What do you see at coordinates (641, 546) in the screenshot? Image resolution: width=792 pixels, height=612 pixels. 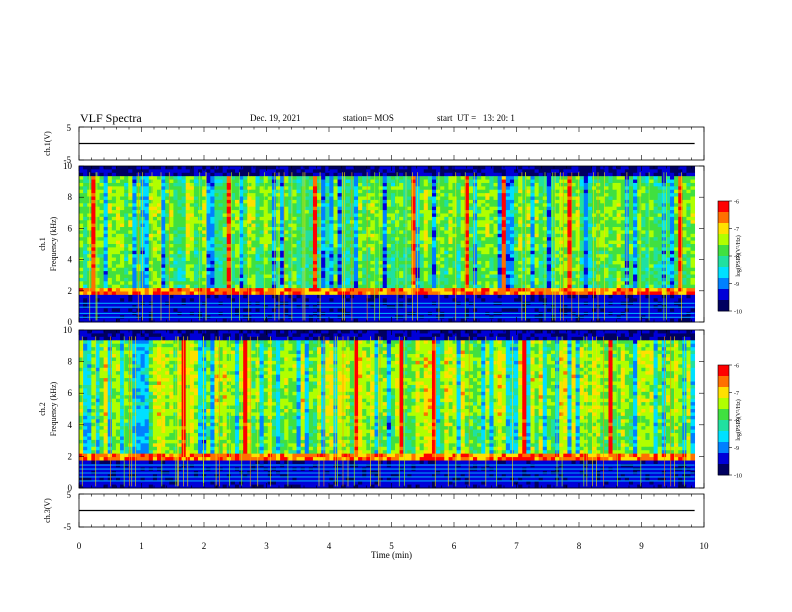 I see `x-tick-label: 9` at bounding box center [641, 546].